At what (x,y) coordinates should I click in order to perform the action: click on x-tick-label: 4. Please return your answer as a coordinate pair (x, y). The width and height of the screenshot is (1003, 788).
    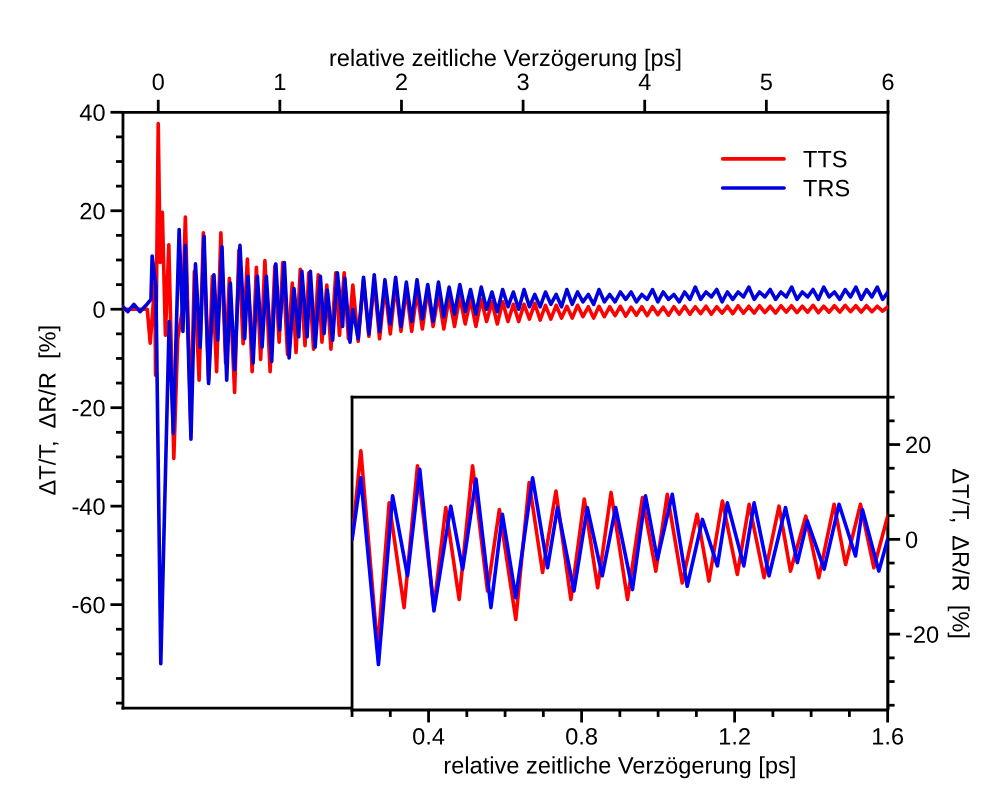
    Looking at the image, I should click on (644, 82).